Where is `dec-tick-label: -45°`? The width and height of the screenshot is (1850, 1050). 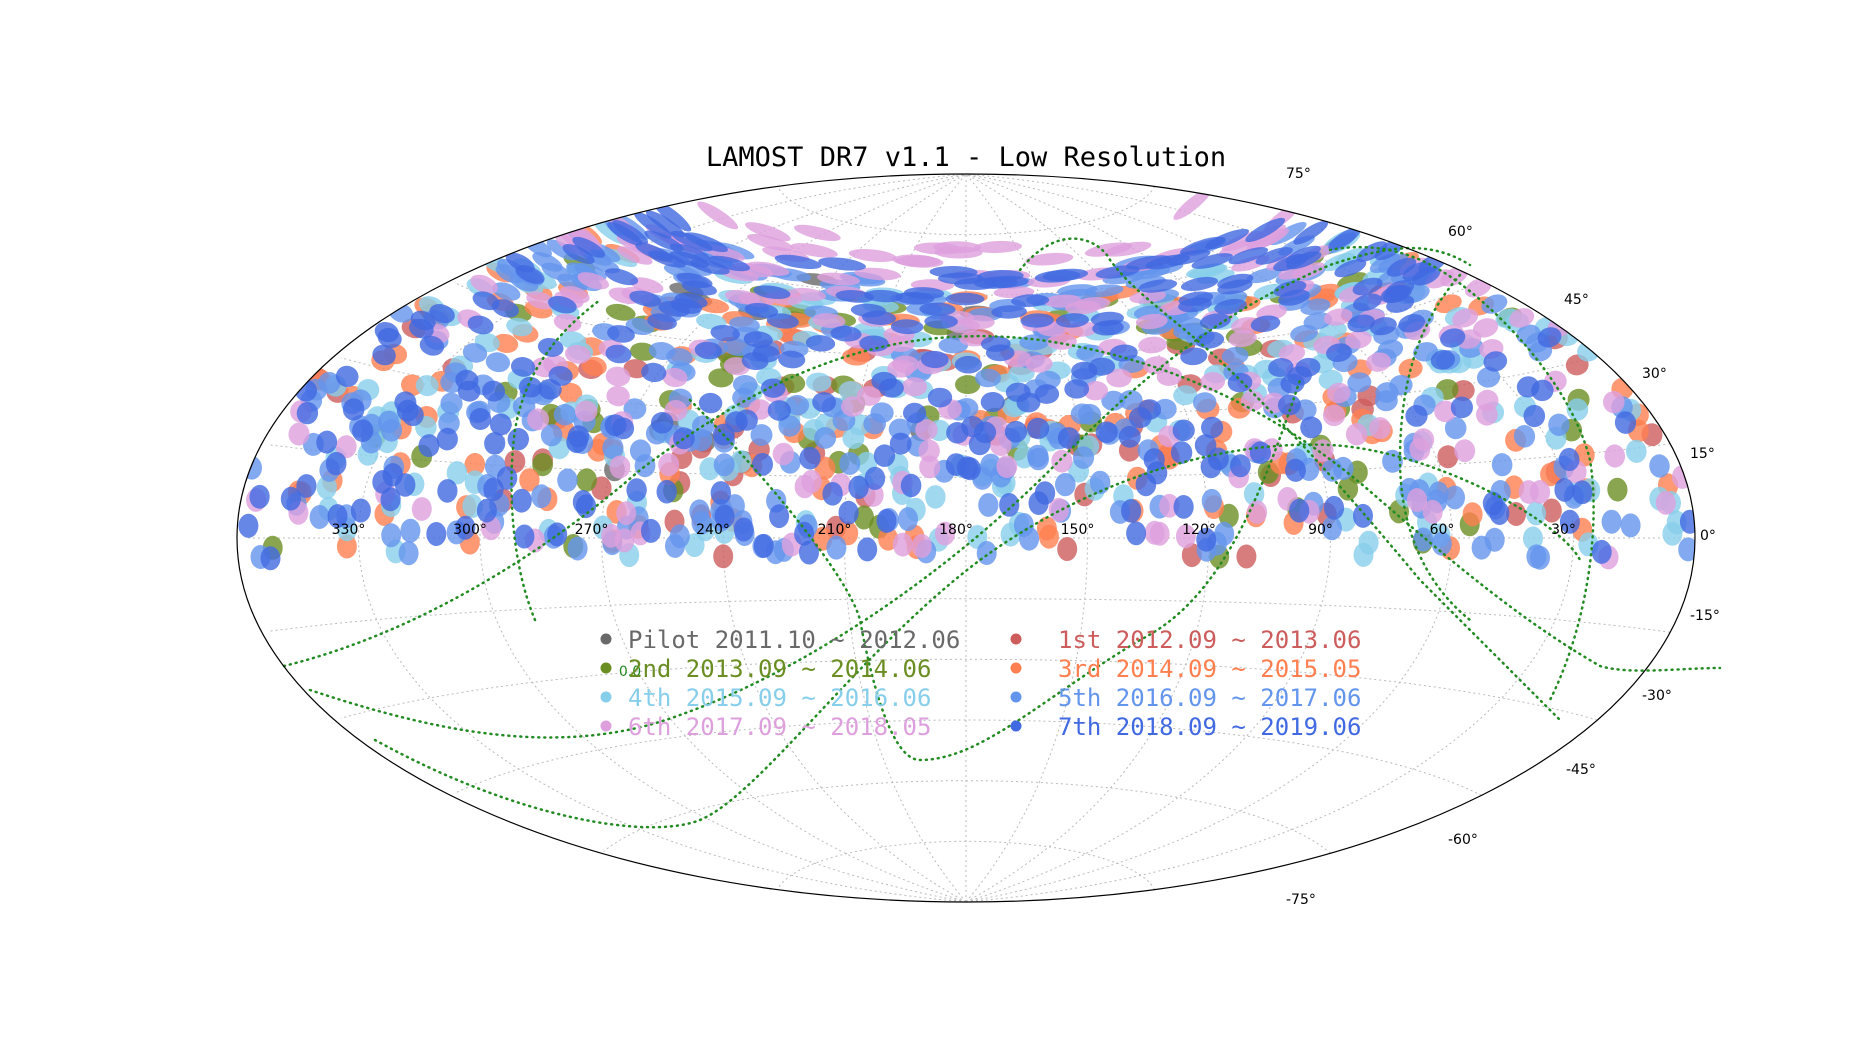
dec-tick-label: -45° is located at coordinates (1581, 770).